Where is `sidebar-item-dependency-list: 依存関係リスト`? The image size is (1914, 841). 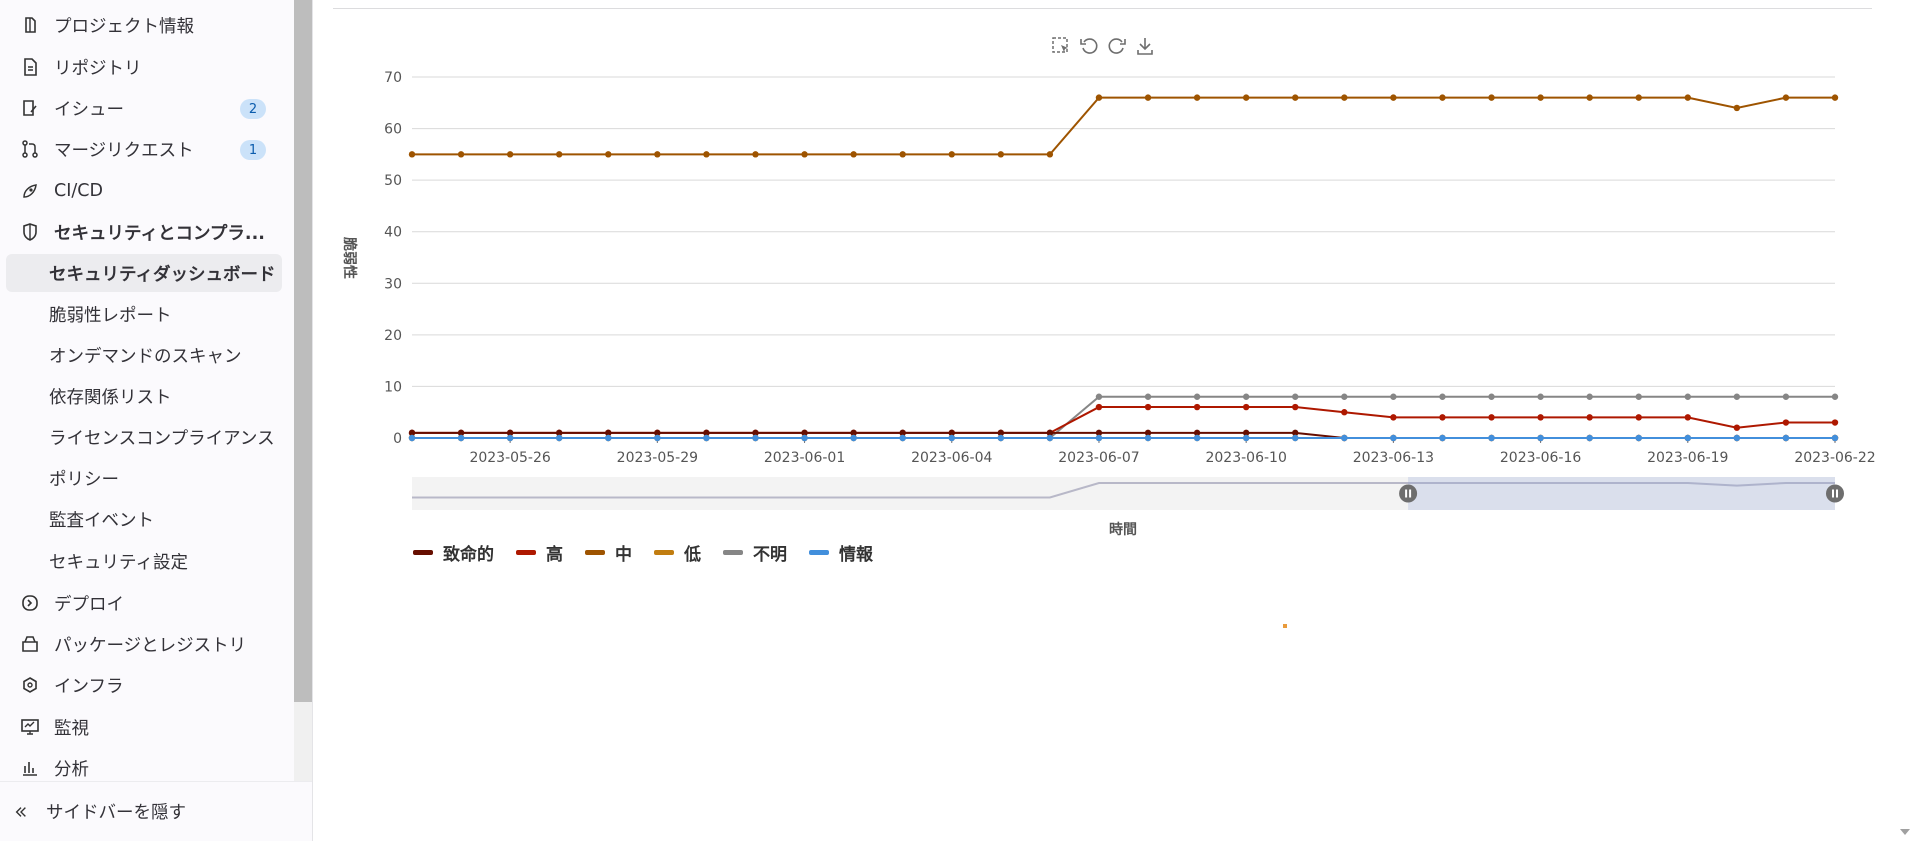
sidebar-item-dependency-list: 依存関係リスト is located at coordinates (144, 396).